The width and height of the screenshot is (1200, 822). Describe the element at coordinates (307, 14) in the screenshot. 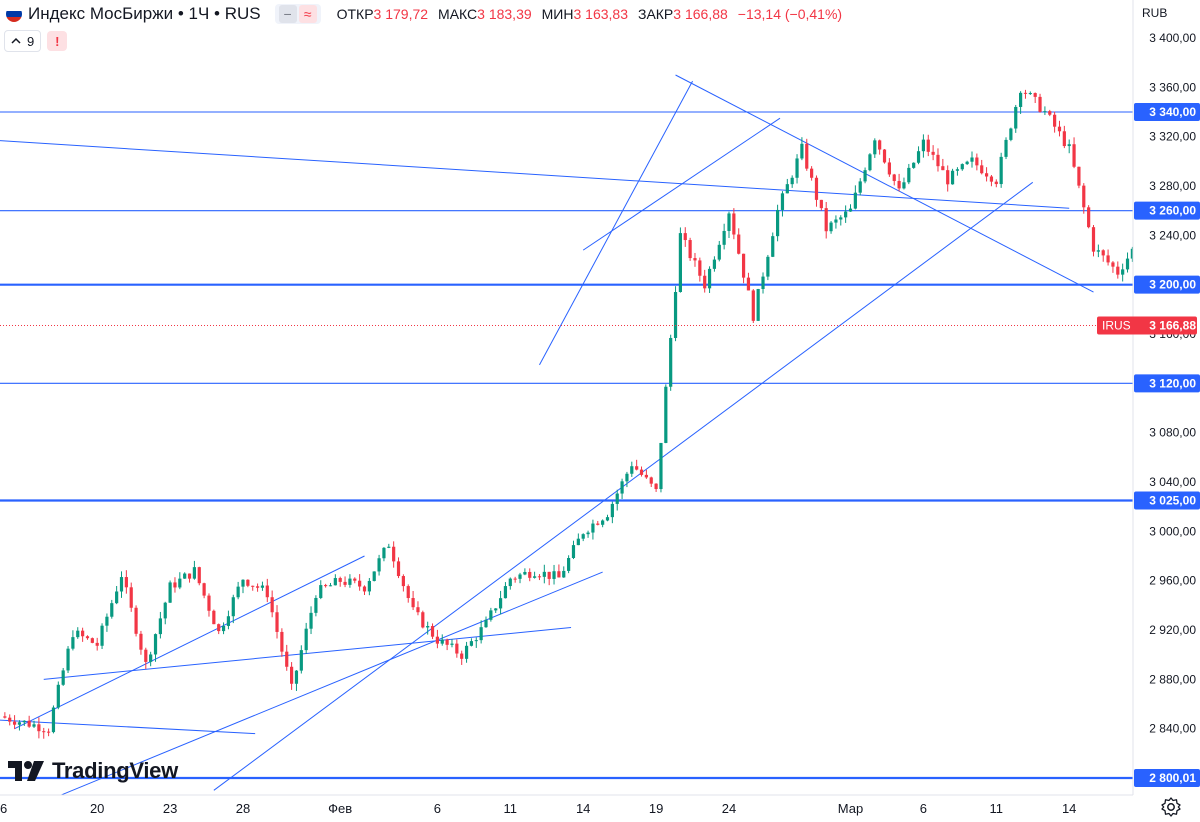

I see `approx-icon: ≈` at that location.